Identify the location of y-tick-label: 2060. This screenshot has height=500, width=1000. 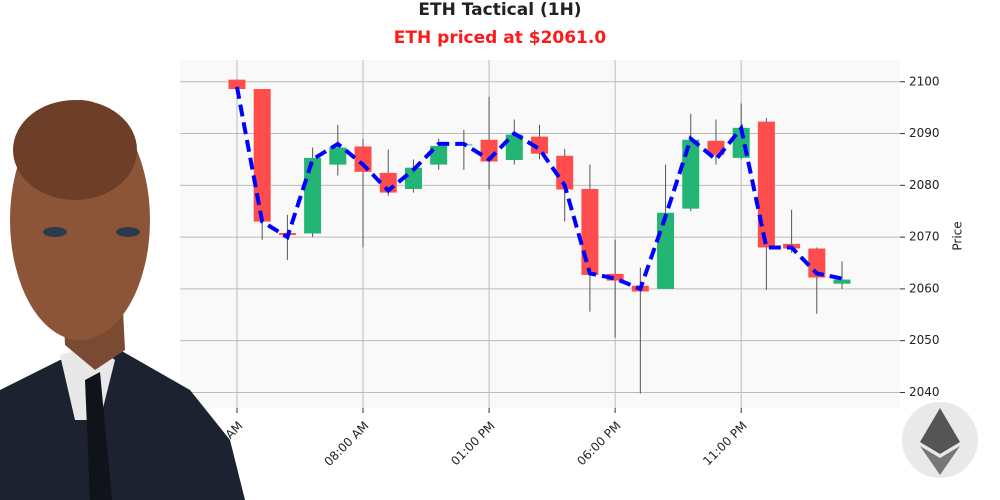
(924, 288).